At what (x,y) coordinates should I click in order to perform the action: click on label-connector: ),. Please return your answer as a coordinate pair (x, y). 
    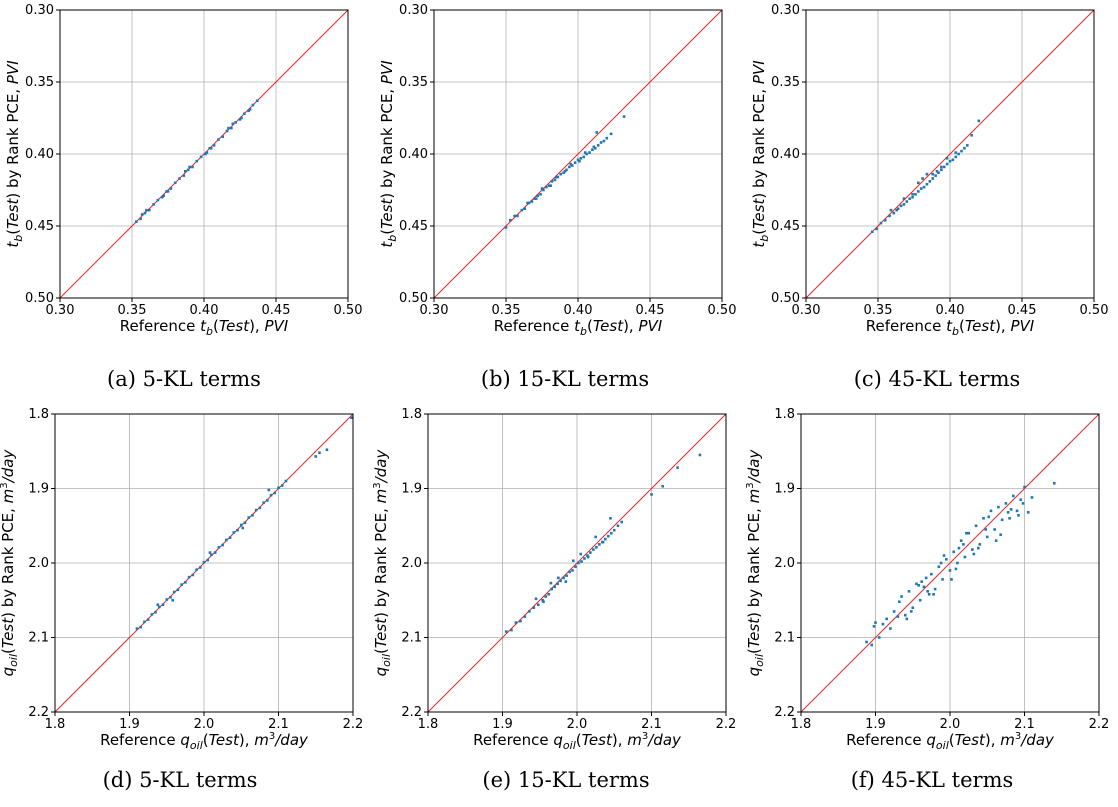
    Looking at the image, I should click on (992, 740).